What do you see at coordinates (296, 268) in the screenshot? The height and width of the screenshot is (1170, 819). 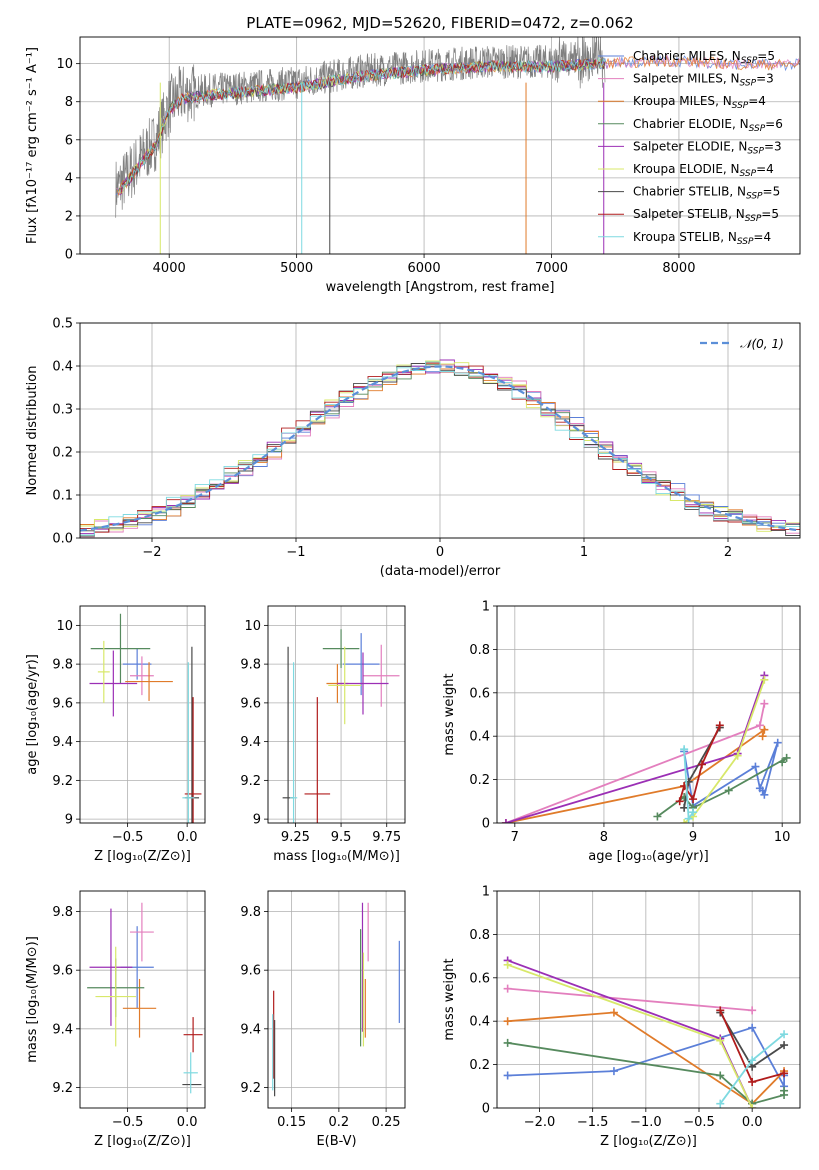 I see `x-tick-label: 5000` at bounding box center [296, 268].